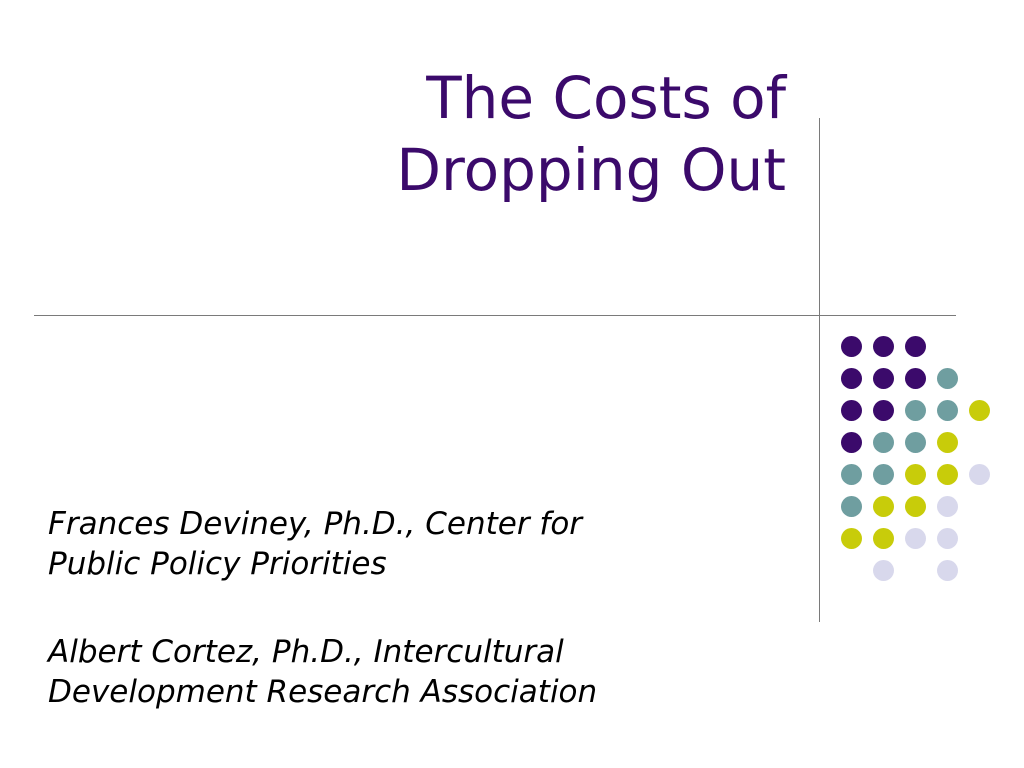 The height and width of the screenshot is (768, 1024). What do you see at coordinates (819, 370) in the screenshot?
I see `vertical-divider` at bounding box center [819, 370].